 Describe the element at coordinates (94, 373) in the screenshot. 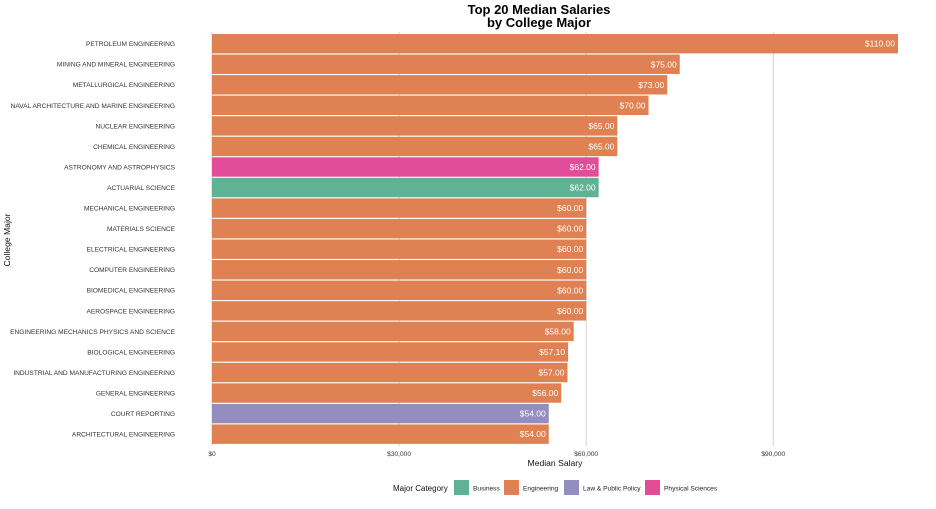

I see `category-label: INDUSTRIAL AND MANUFACTURING ENGINEERING` at that location.